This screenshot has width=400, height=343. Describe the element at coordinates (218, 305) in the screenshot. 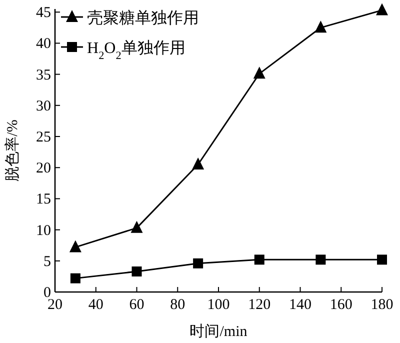

I see `x-tick-label: 100` at that location.